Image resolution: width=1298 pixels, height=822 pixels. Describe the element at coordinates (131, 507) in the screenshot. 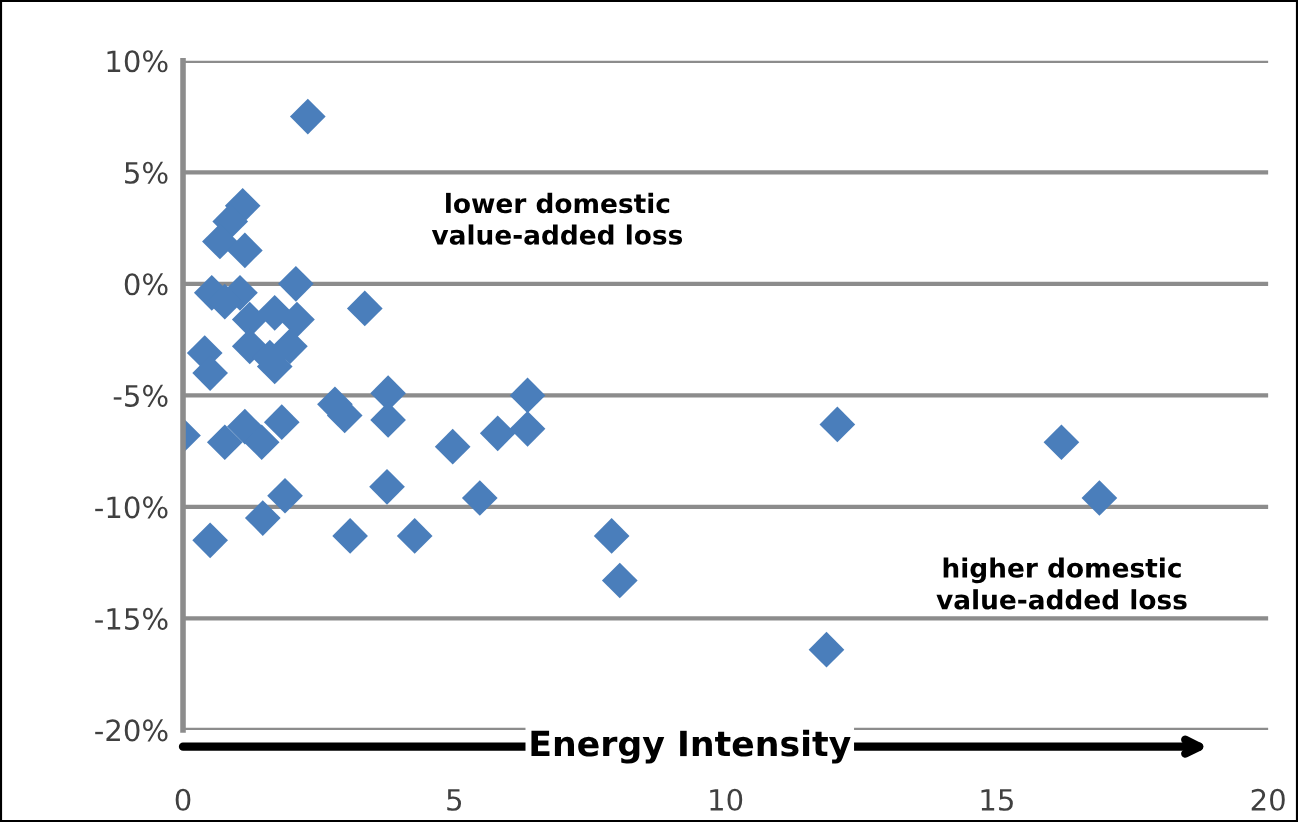

I see `y-tick-label: -10%` at that location.